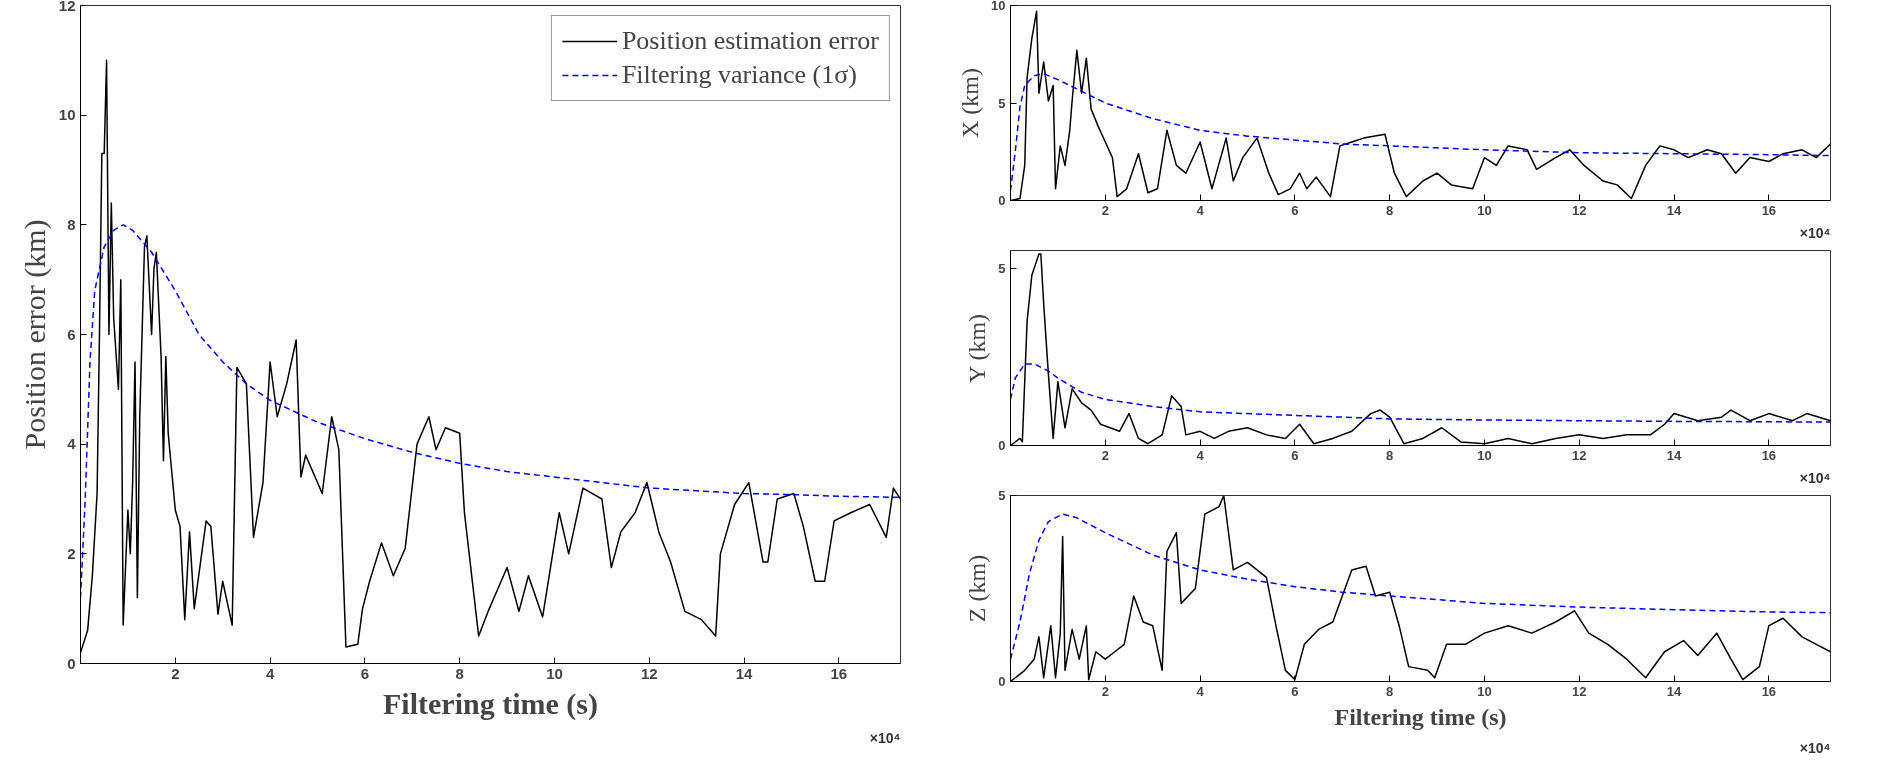 This screenshot has width=1886, height=764. What do you see at coordinates (970, 103) in the screenshot?
I see `y-axis-title: X (km)` at bounding box center [970, 103].